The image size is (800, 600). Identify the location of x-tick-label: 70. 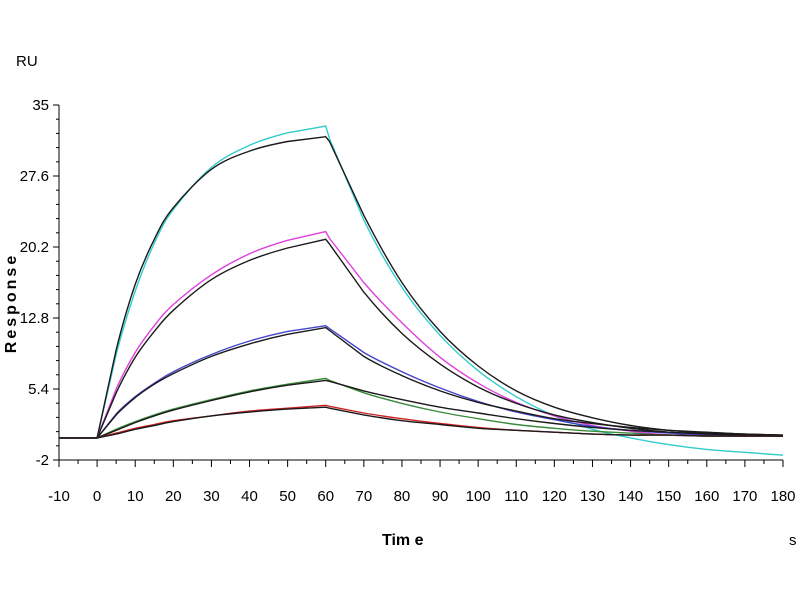
(363, 496).